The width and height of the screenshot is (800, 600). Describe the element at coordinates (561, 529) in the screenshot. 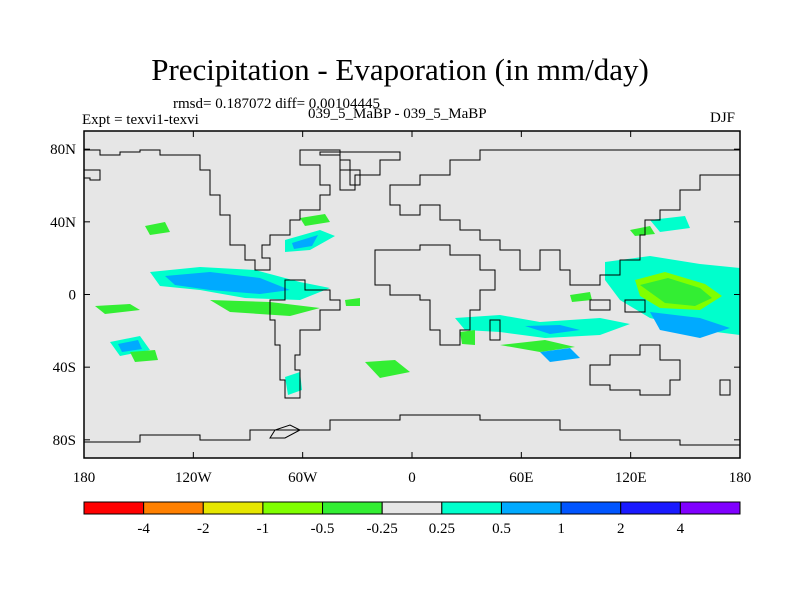

I see `colorbar-label: 1` at that location.